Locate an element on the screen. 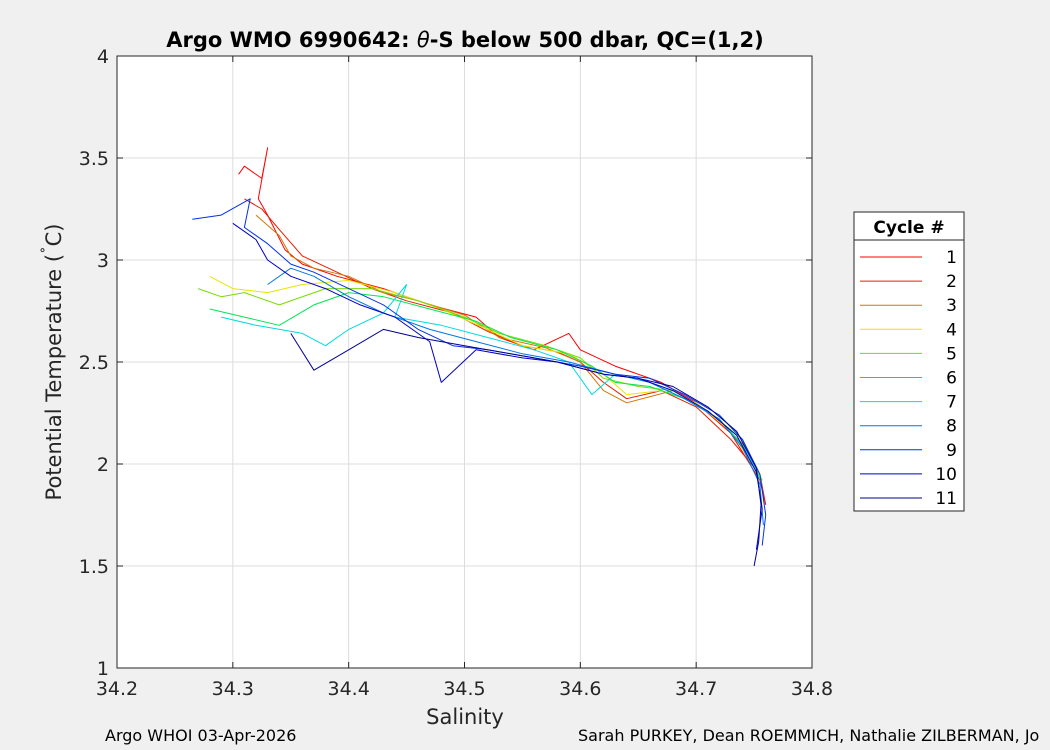 The width and height of the screenshot is (1050, 750). x-tick-label: 34.4 is located at coordinates (349, 689).